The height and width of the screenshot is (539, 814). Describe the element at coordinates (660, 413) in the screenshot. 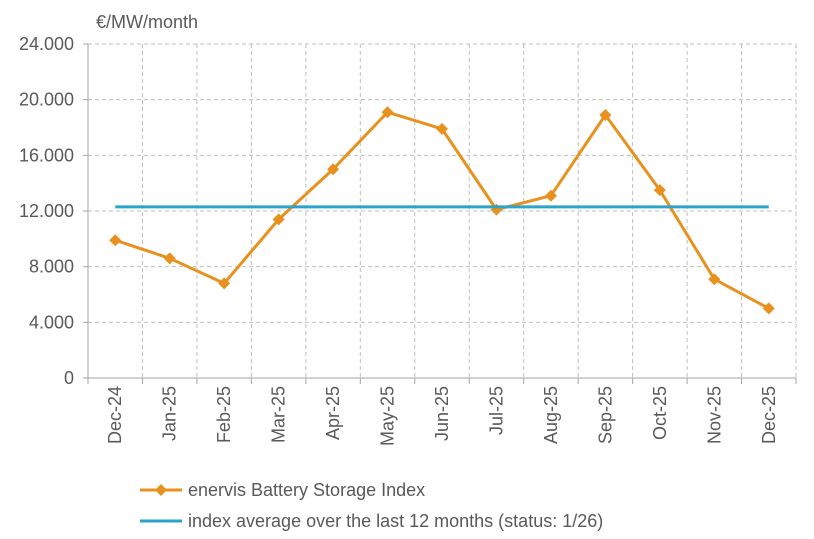

I see `x-tick-label: Oct-25` at that location.